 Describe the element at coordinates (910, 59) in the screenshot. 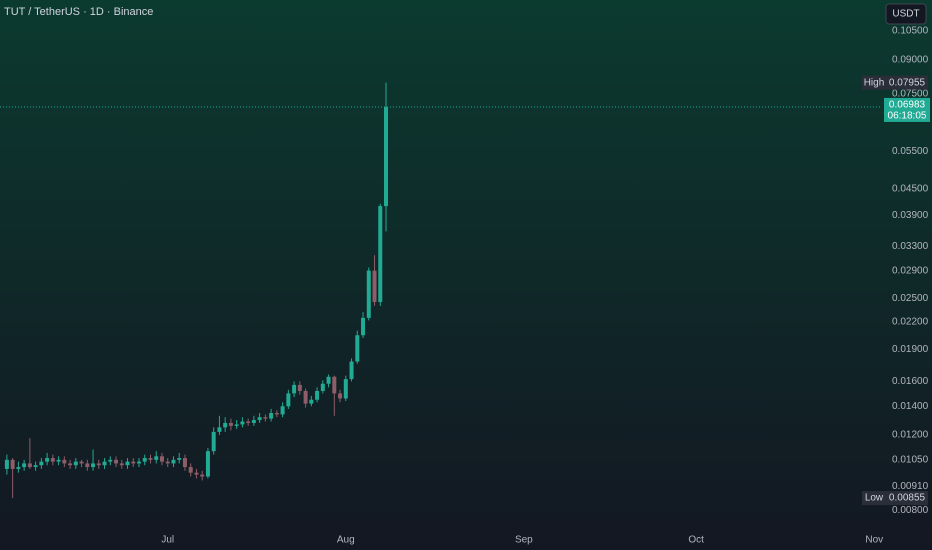

I see `y-tick-label: 0.09000` at that location.